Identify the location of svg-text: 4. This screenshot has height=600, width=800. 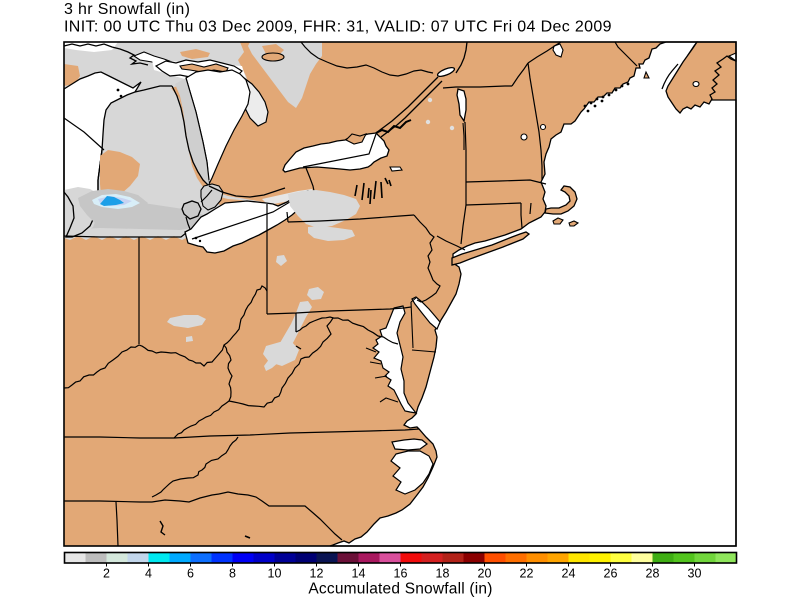
(148, 574).